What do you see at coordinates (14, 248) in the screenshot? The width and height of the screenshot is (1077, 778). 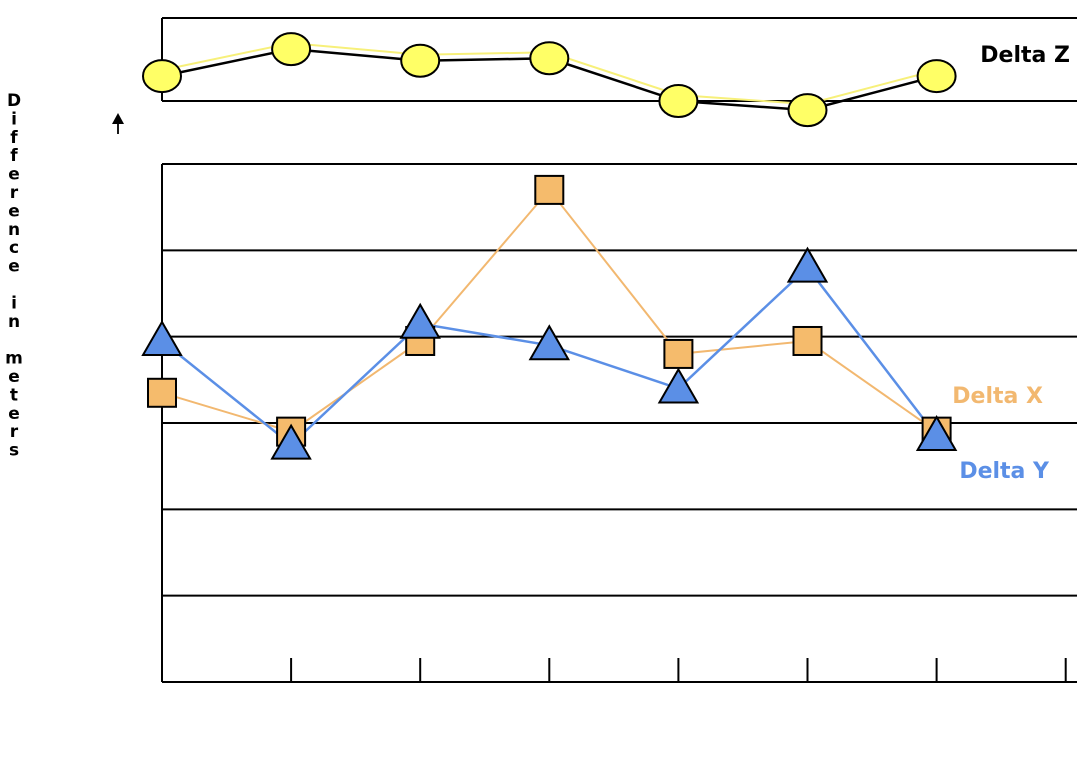 I see `y-axis-title-char: c` at bounding box center [14, 248].